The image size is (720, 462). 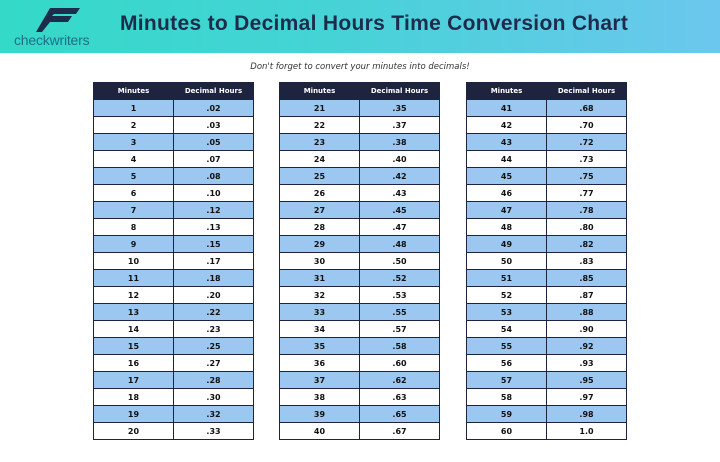 I want to click on minutes-cell: 28, so click(x=319, y=227).